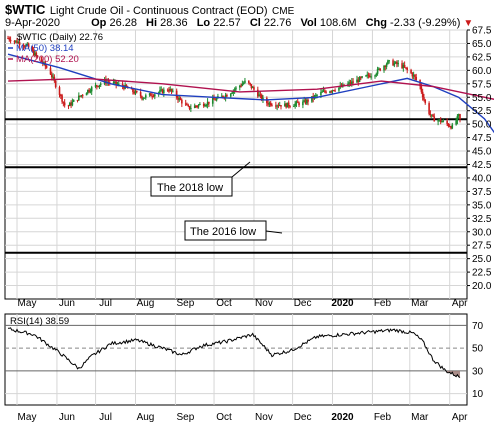  I want to click on rsi-x-tick-label: Apr, so click(460, 417).